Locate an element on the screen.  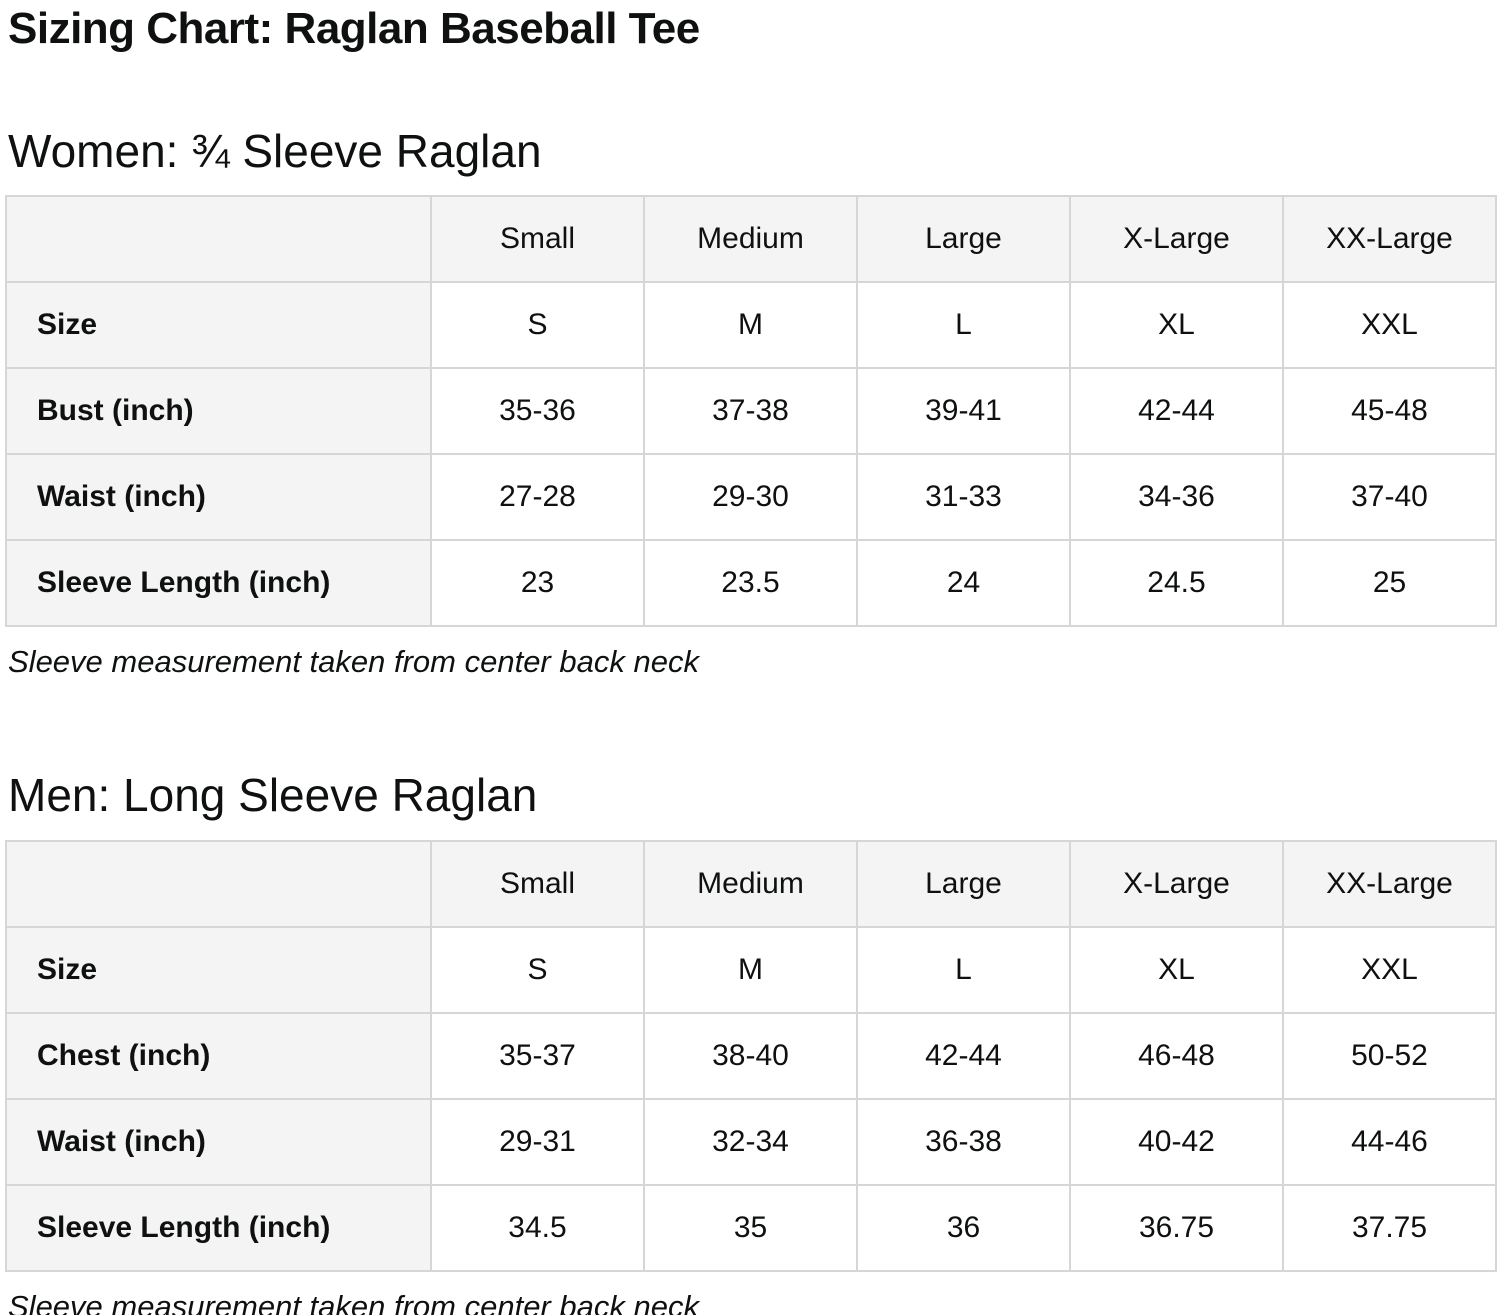
data-cell: 38-40 is located at coordinates (750, 1055).